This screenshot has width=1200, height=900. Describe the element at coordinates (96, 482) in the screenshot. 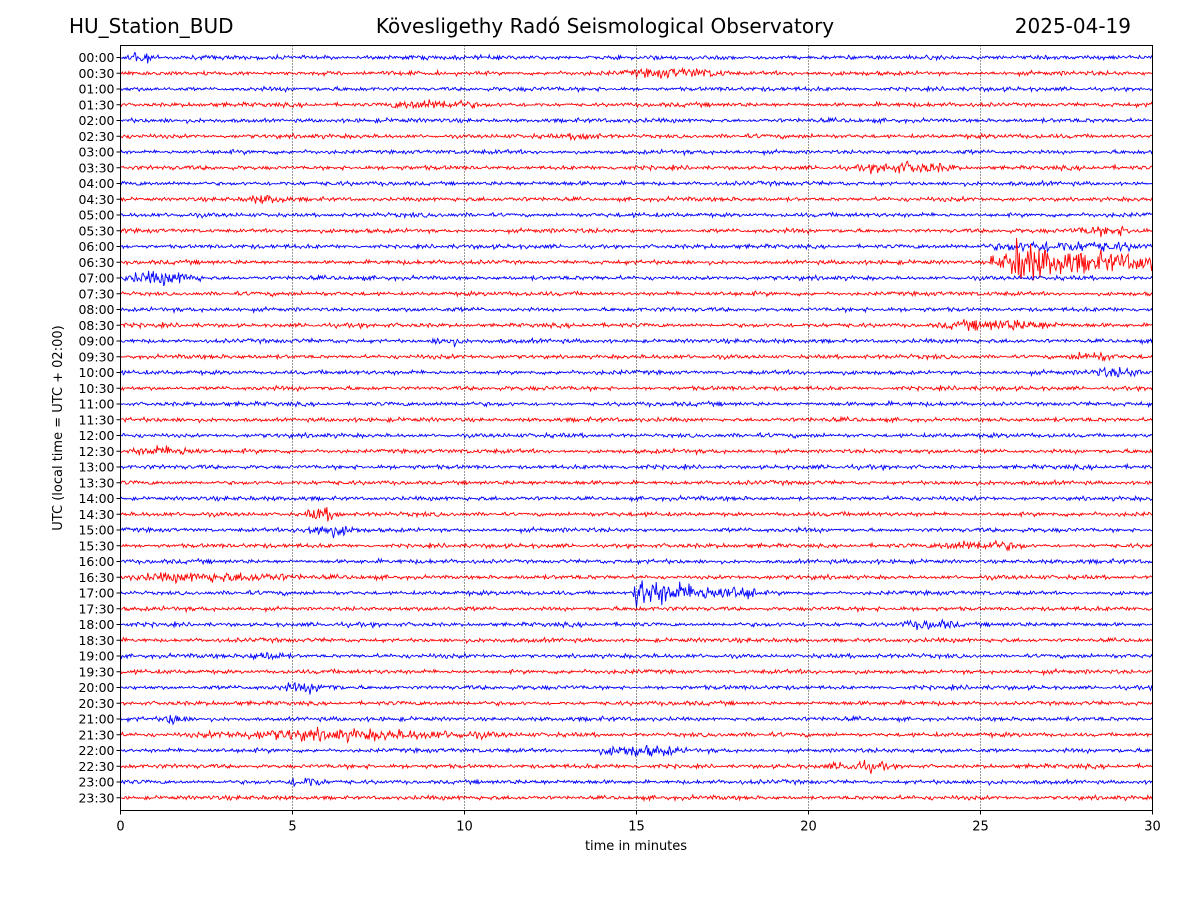

I see `y-tick-label: 13:30` at that location.